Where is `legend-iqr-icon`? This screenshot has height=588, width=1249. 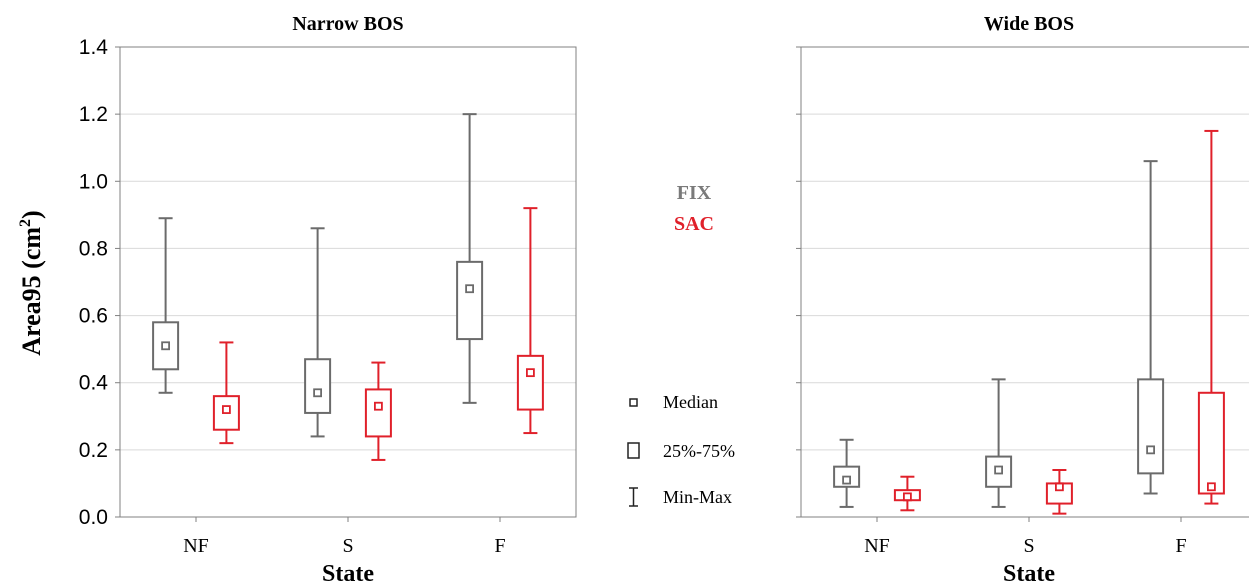 legend-iqr-icon is located at coordinates (633, 450).